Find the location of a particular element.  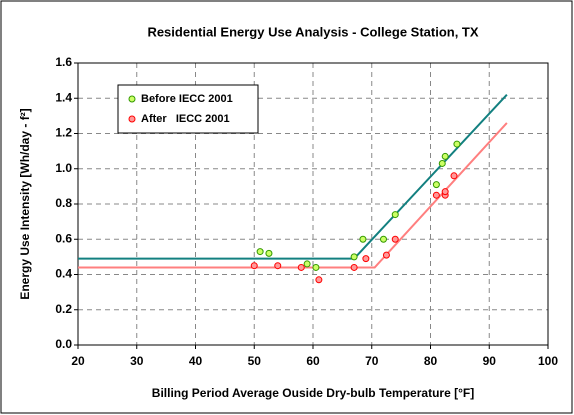

x-tick-label: 100 is located at coordinates (548, 361).